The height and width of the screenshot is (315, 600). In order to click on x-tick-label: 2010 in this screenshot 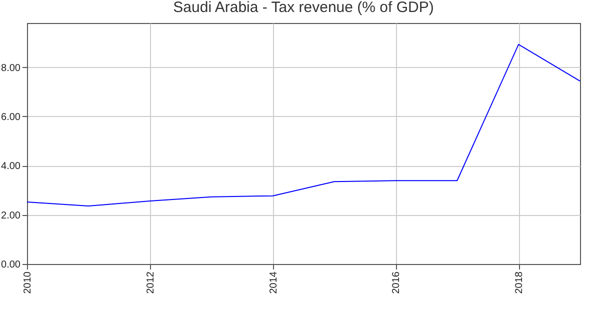, I will do `click(28, 282)`.